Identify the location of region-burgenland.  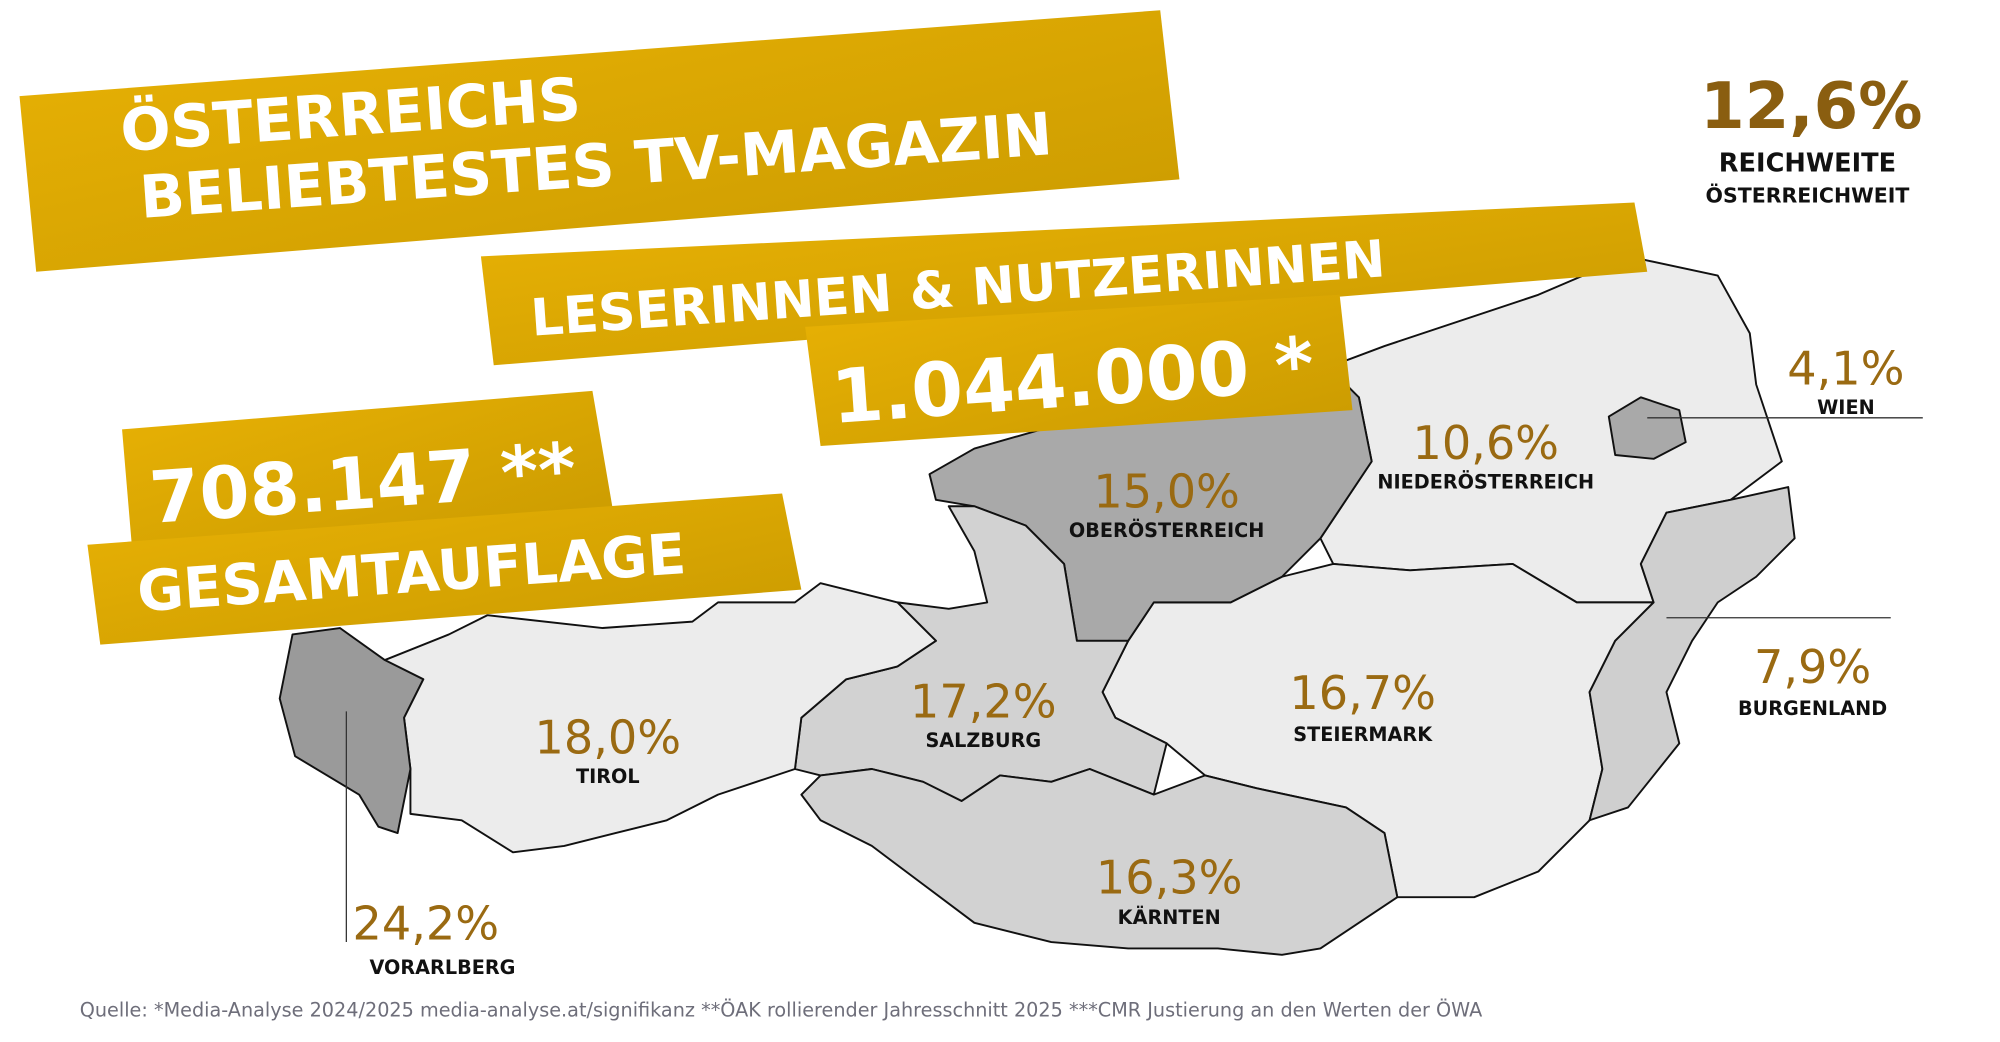
(1692, 654).